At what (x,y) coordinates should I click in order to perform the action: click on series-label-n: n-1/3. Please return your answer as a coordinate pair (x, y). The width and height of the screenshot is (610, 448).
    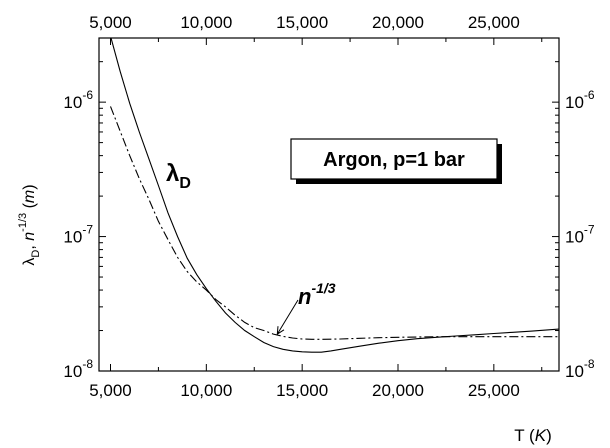
    Looking at the image, I should click on (317, 294).